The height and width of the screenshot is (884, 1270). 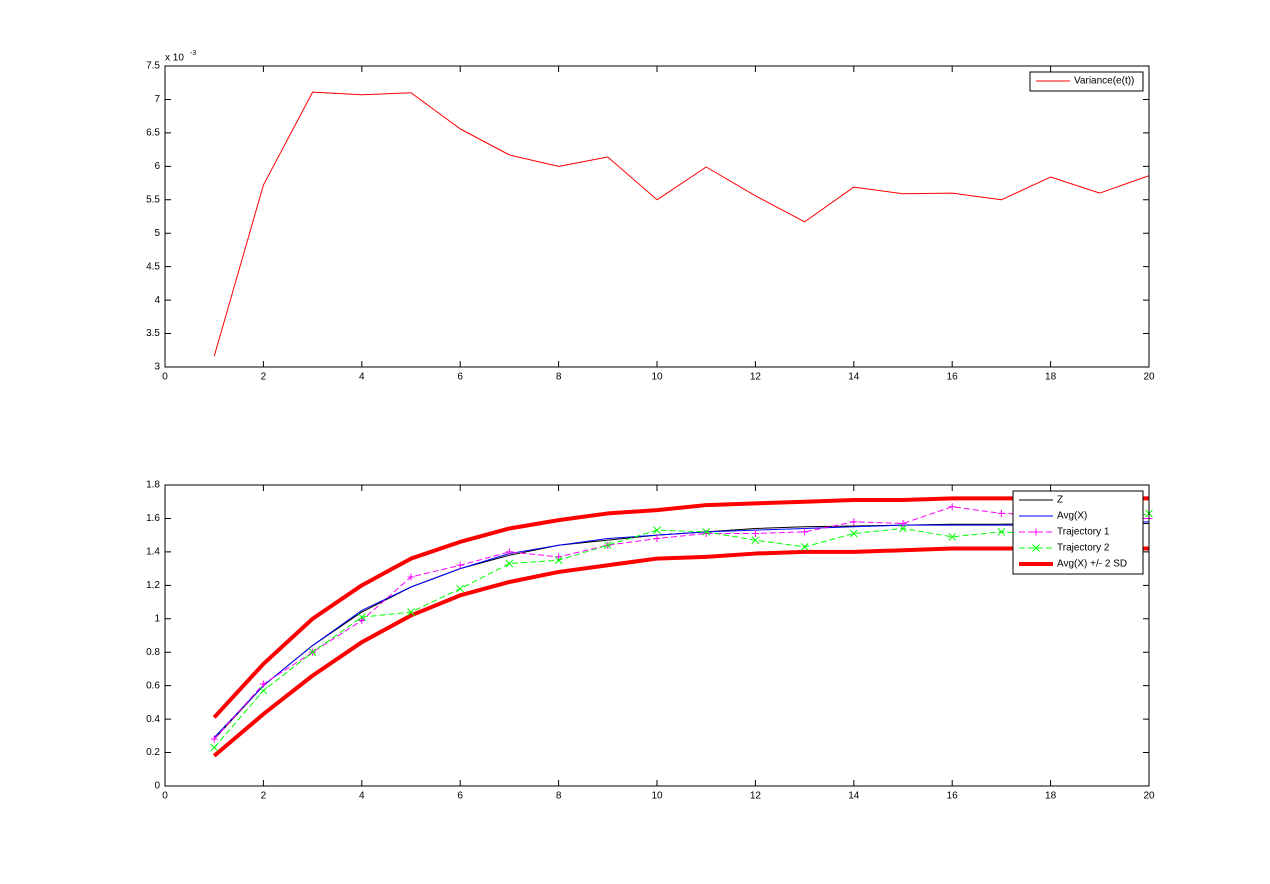 I want to click on y-tick-label: 7.5, so click(x=153, y=66).